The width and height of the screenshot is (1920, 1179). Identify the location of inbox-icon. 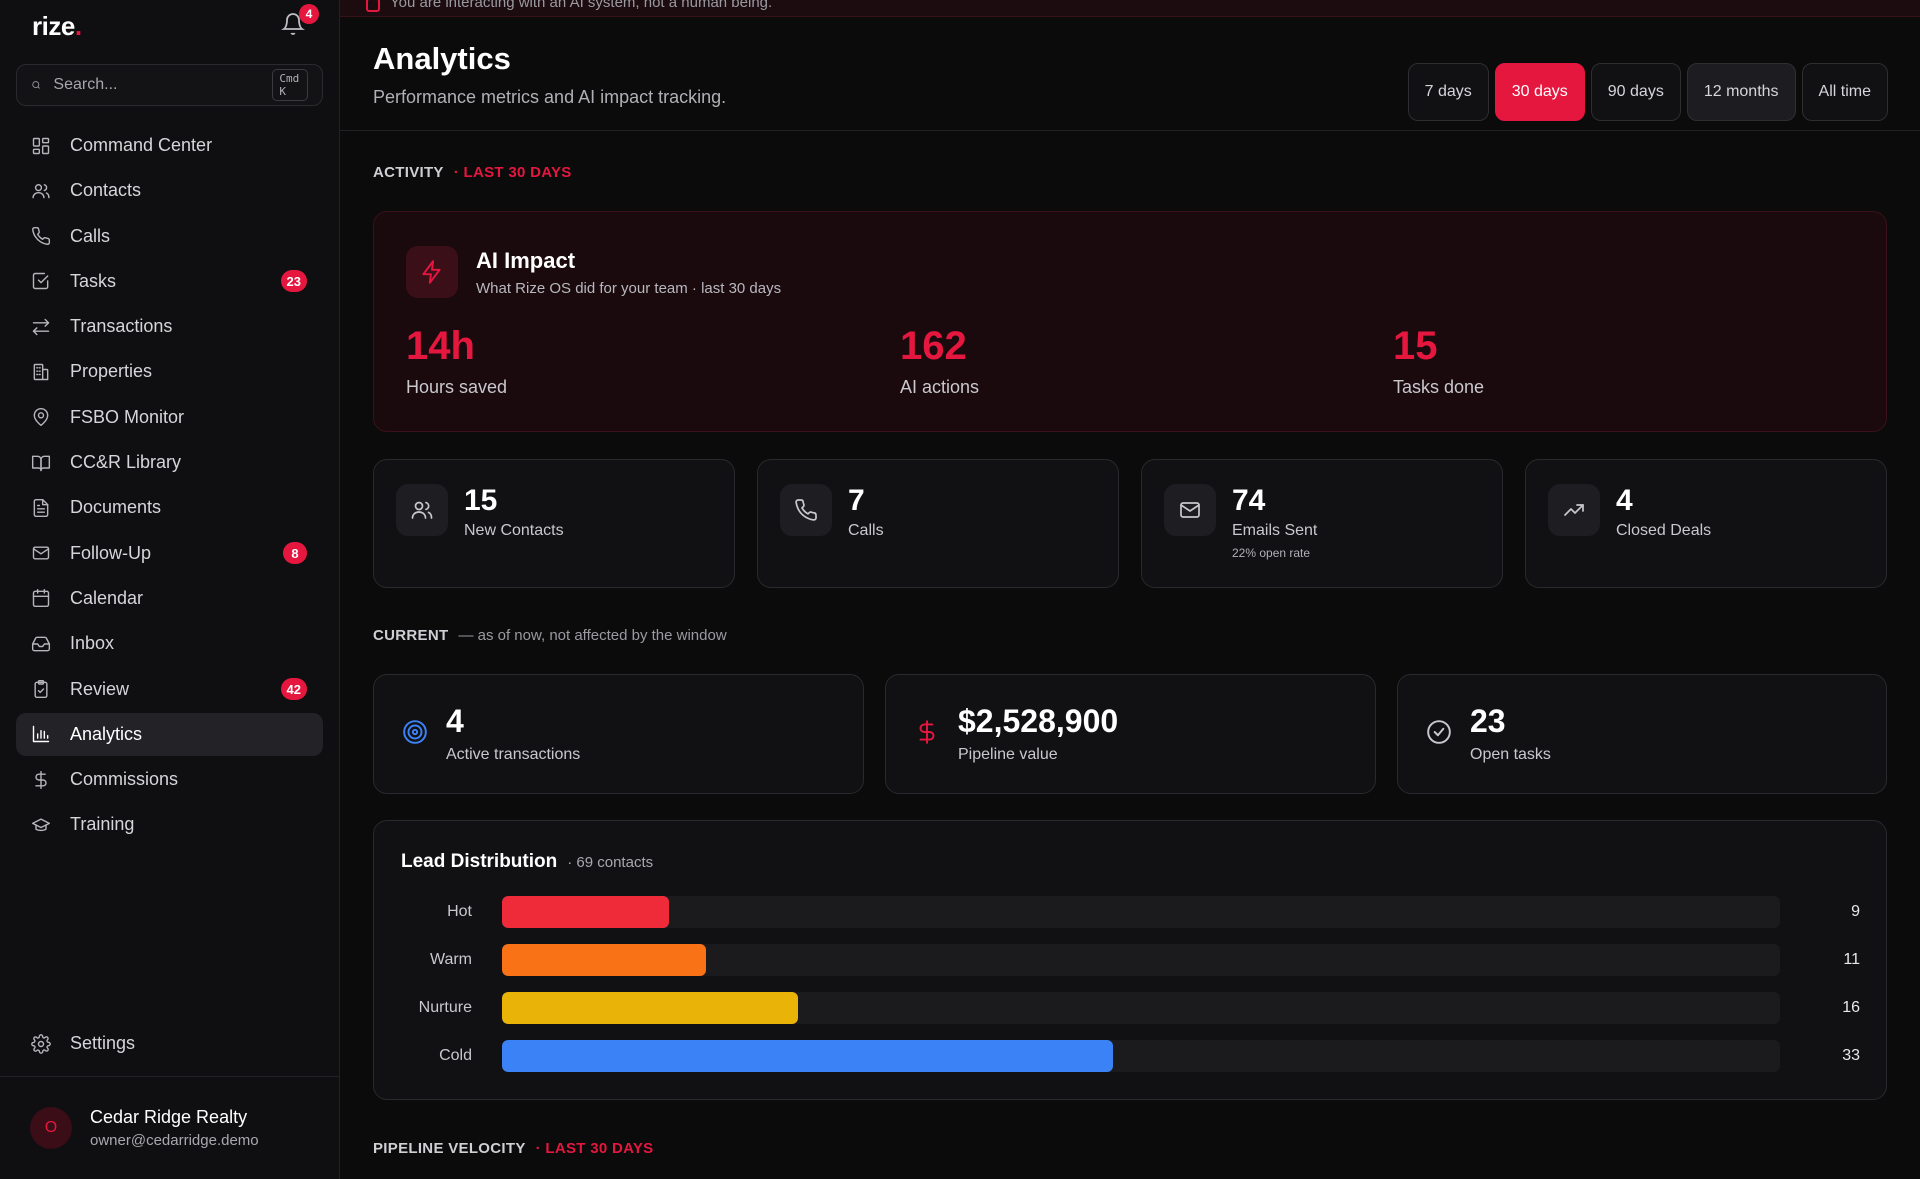
(41, 644).